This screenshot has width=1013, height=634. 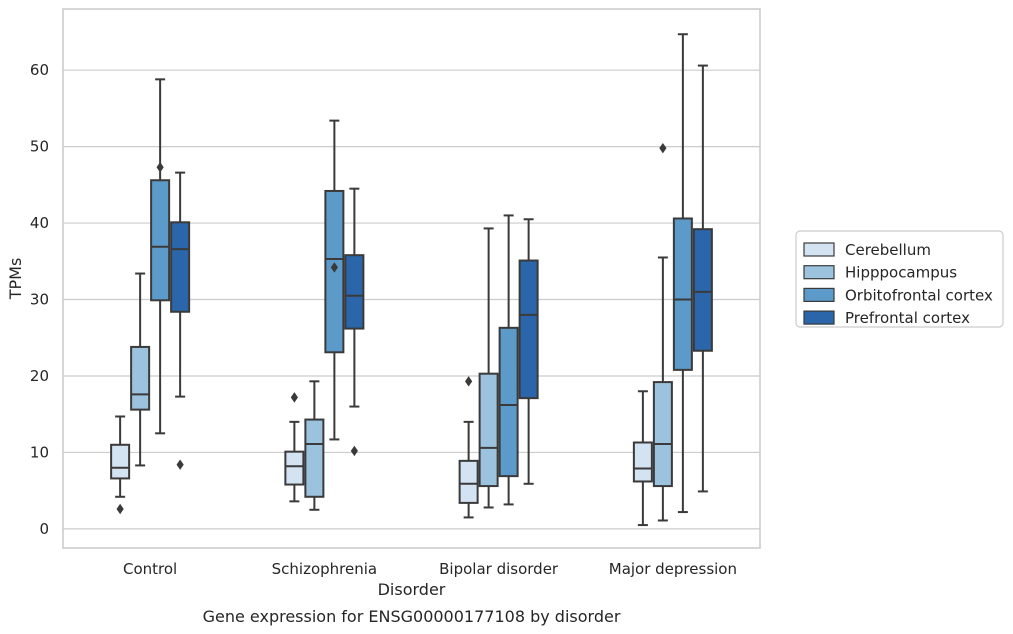 I want to click on y-tick-label: 10, so click(x=39, y=452).